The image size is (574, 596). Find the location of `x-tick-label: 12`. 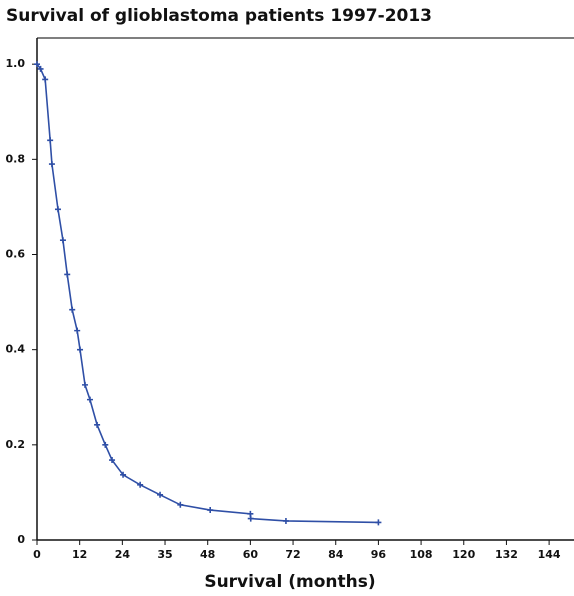

x-tick-label: 12 is located at coordinates (79, 554).